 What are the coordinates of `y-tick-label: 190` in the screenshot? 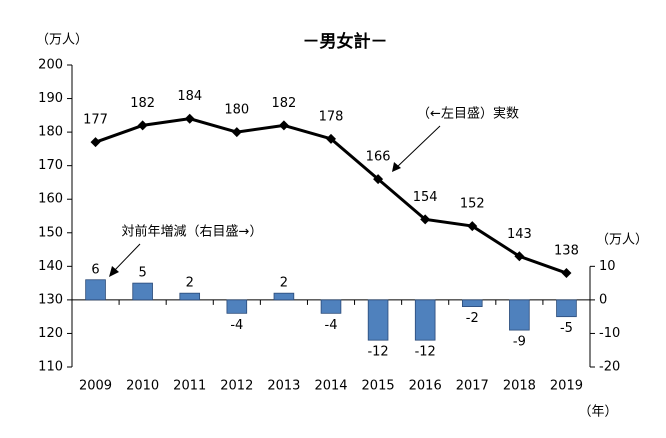 It's located at (50, 98).